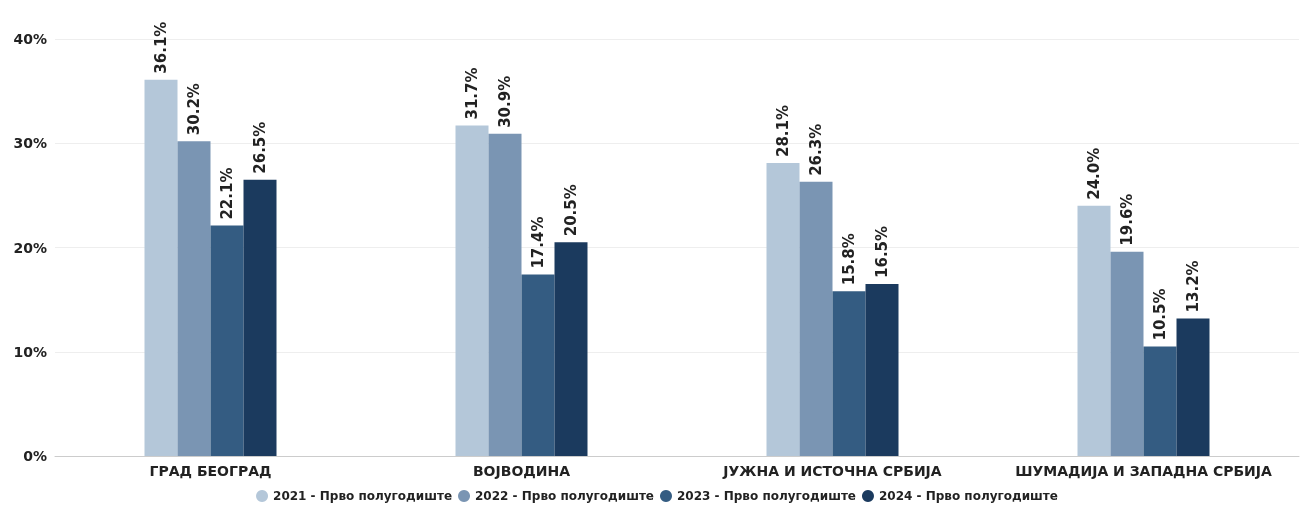  Describe the element at coordinates (816, 149) in the screenshot. I see `data-label: 26.3%` at that location.